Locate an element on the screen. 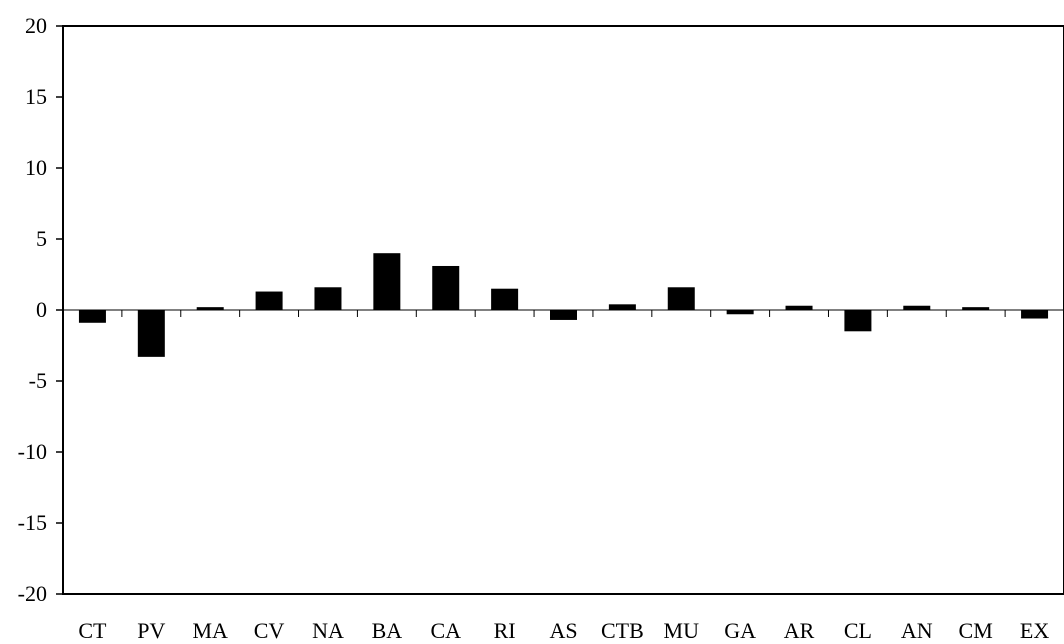 The image size is (1064, 644). x-tick-label-cv: CV is located at coordinates (269, 630).